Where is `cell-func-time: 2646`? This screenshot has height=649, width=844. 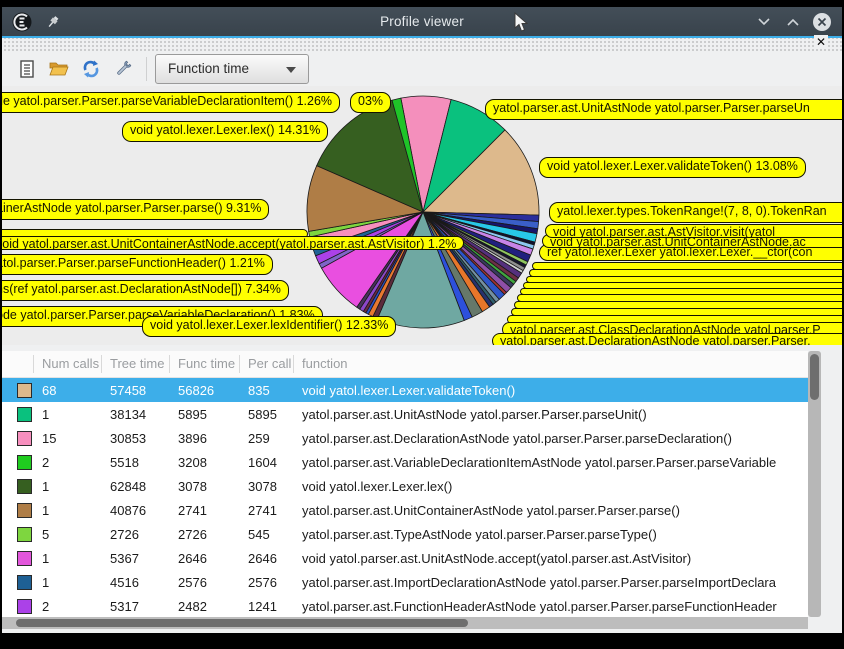 cell-func-time: 2646 is located at coordinates (192, 558).